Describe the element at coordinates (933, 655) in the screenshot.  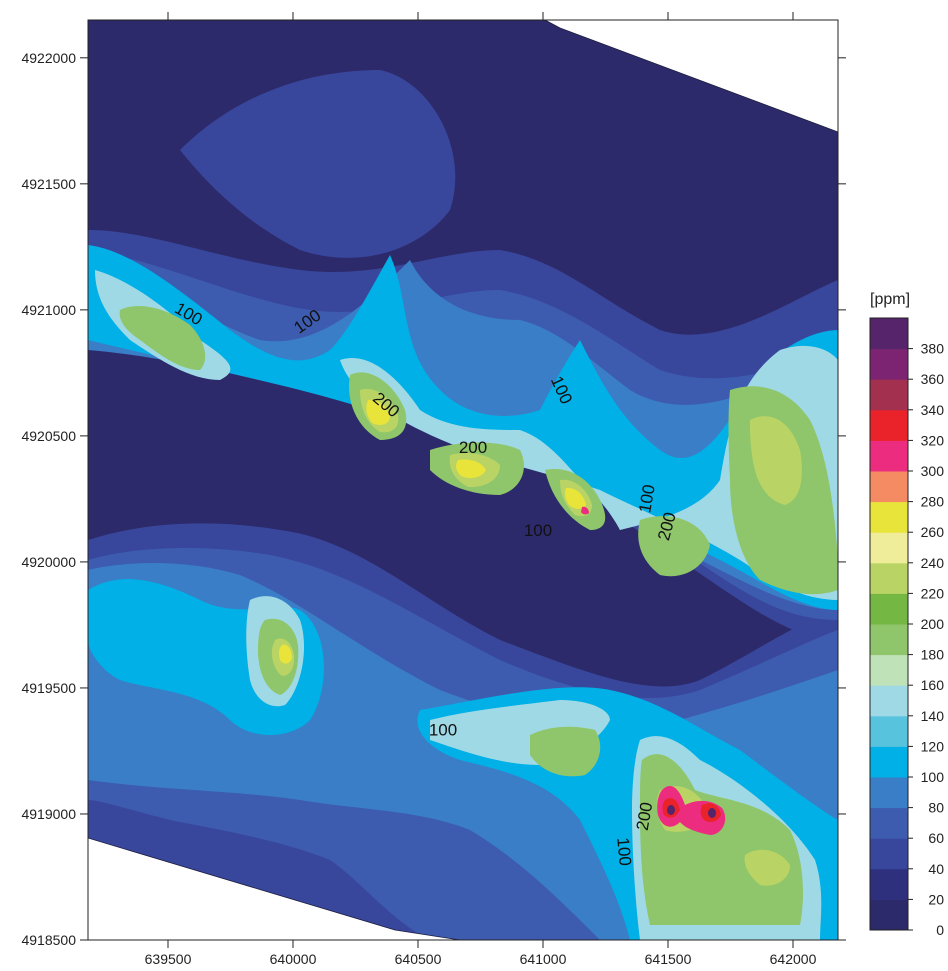
I see `colorbar-tick-label: 180` at that location.